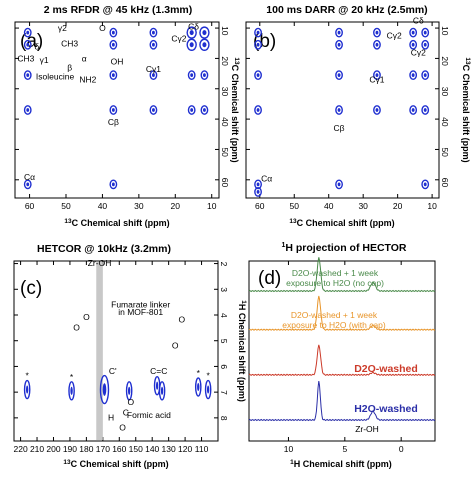 The height and width of the screenshot is (479, 474). What do you see at coordinates (62, 28) in the screenshot?
I see `panel-a-annotation: γ2` at bounding box center [62, 28].